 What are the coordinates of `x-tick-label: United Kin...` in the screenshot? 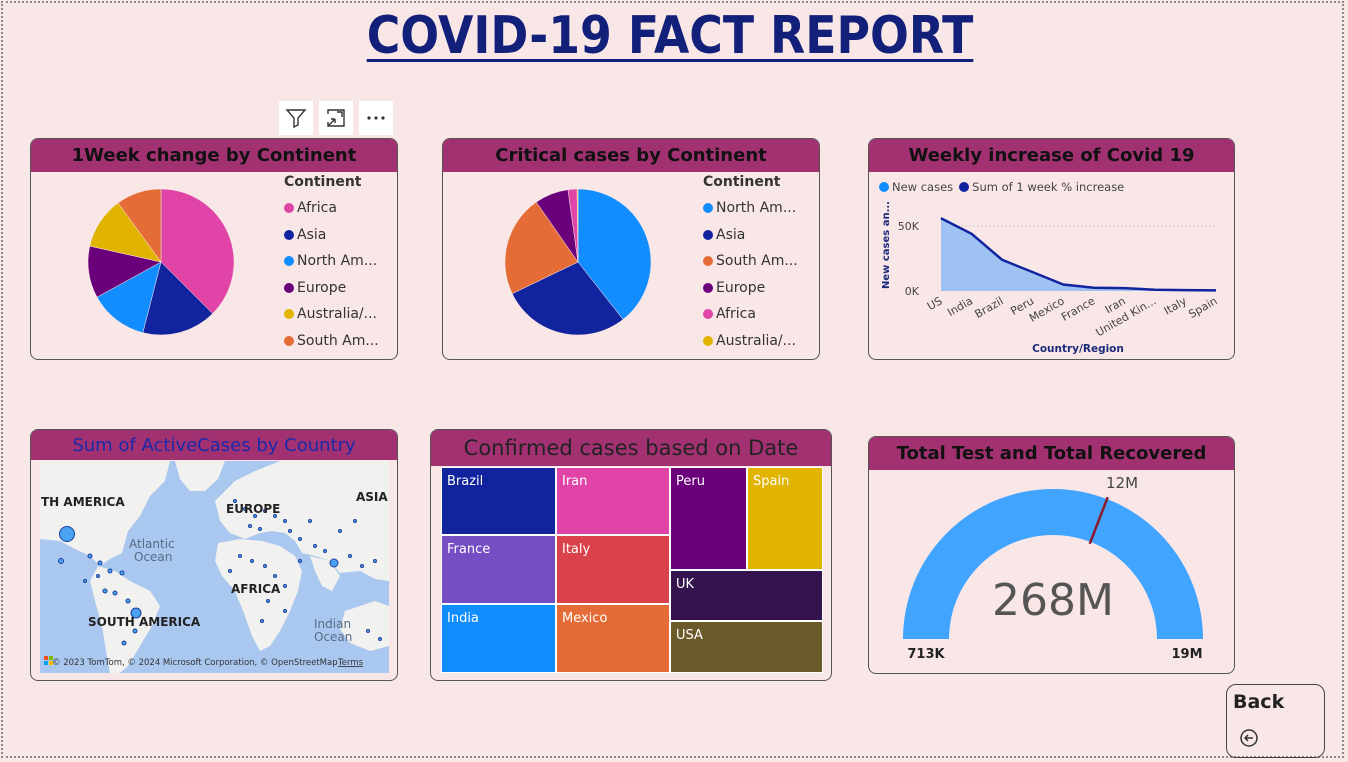 It's located at (1126, 316).